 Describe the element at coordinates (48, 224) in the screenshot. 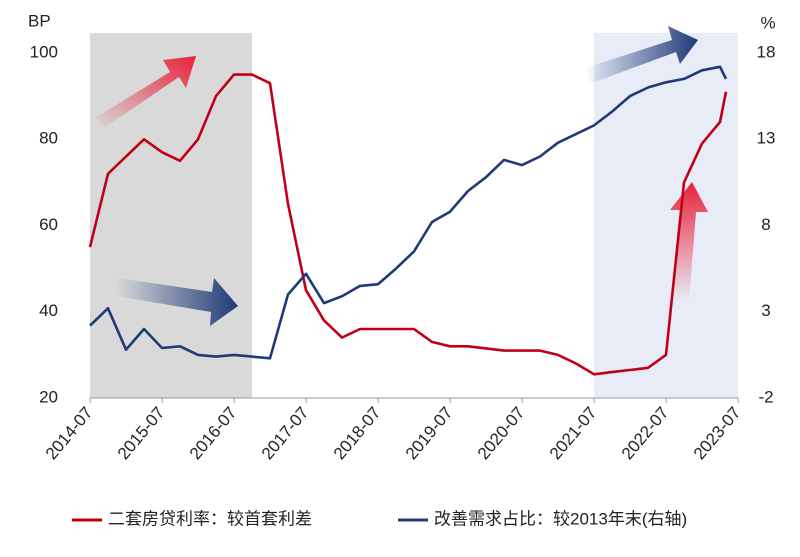

I see `y-tick-label: 60` at that location.